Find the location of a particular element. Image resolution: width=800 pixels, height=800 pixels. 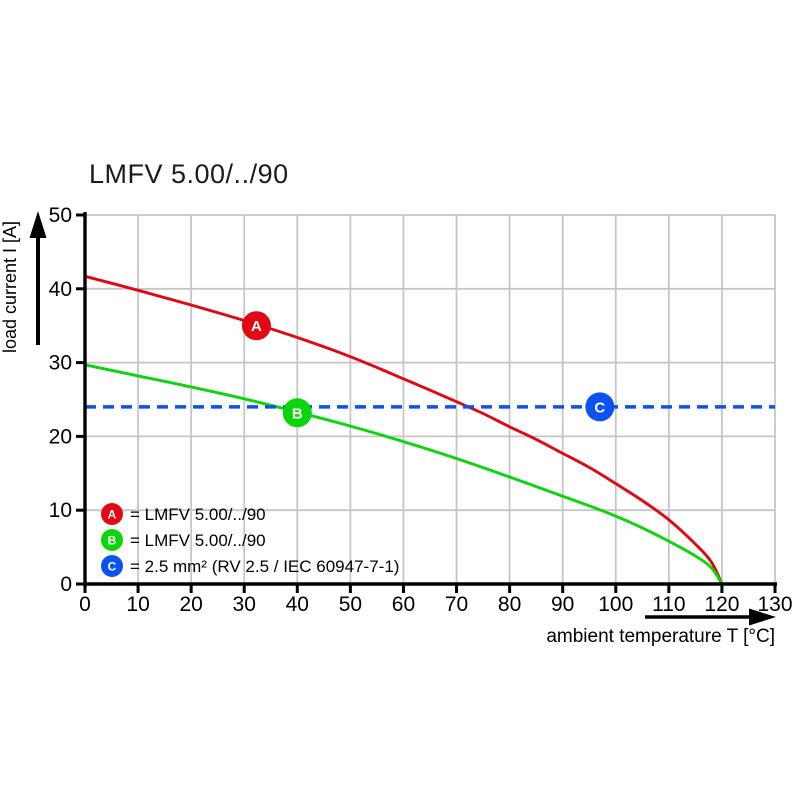

marker-C-badge is located at coordinates (600, 407).